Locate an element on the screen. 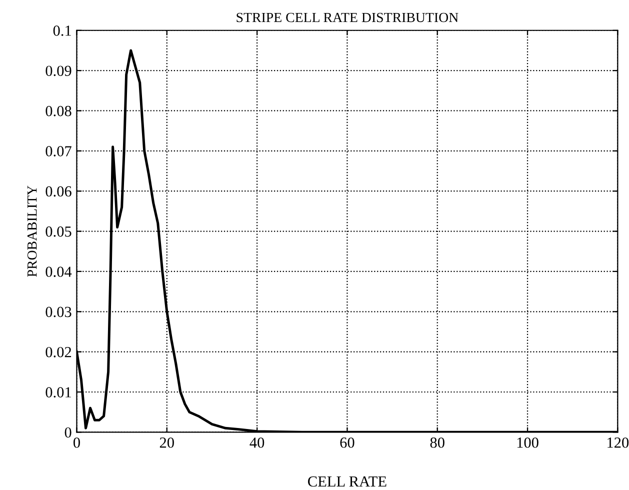 The width and height of the screenshot is (629, 490). x-tick-label: 40 is located at coordinates (257, 442).